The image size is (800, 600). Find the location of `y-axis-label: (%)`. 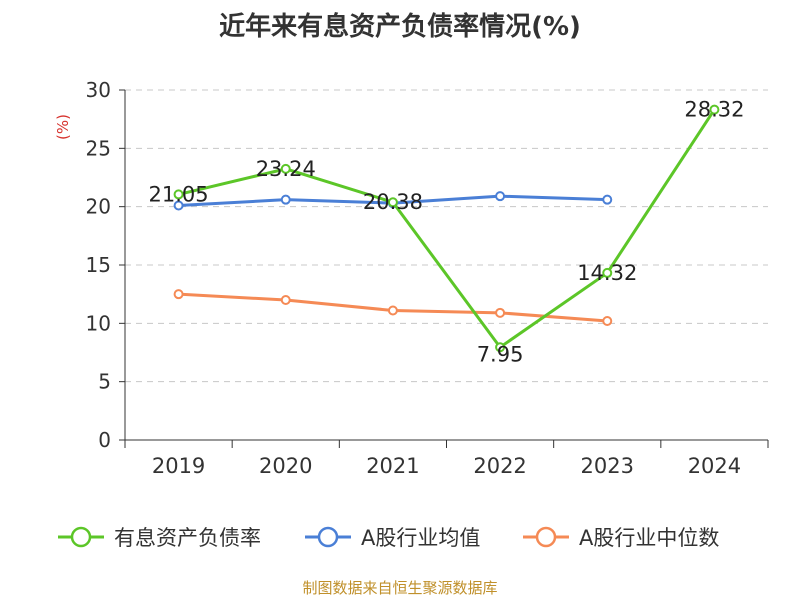

y-axis-label: (%) is located at coordinates (63, 127).